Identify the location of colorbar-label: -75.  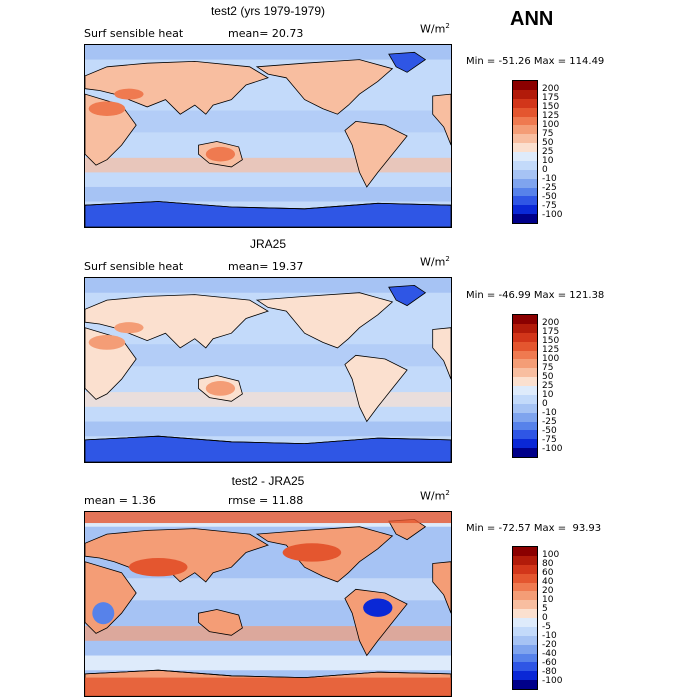
(549, 439).